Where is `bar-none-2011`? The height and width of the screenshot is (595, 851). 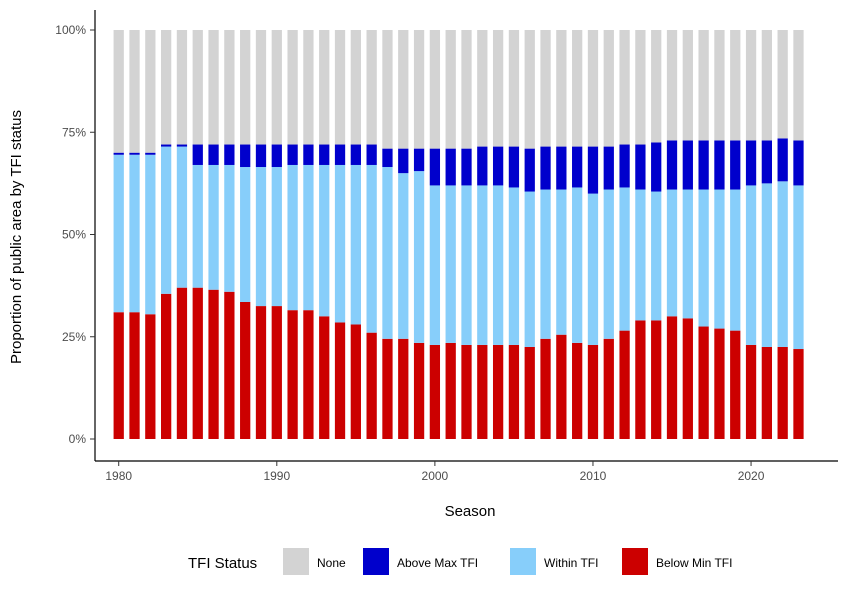
bar-none-2011 is located at coordinates (608, 88).